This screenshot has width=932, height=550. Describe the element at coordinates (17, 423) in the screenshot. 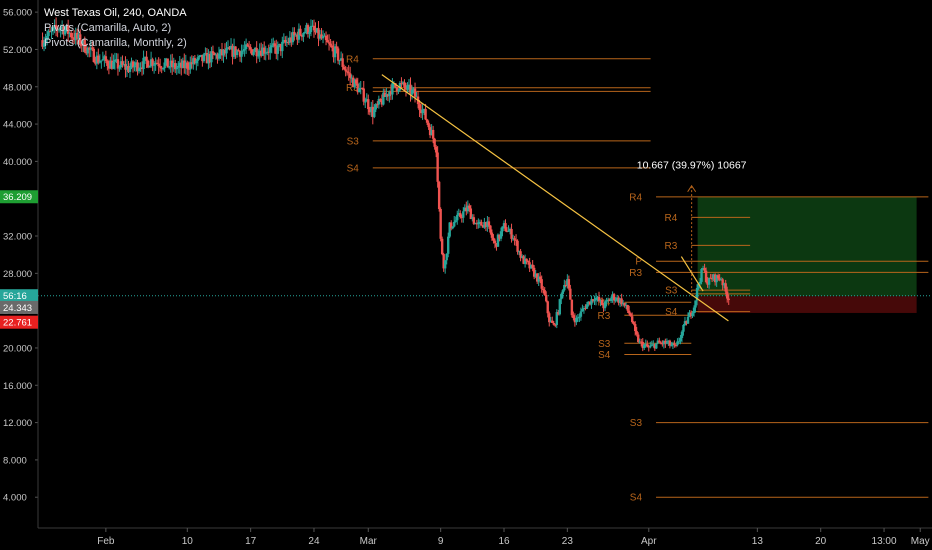

I see `y-tick-label: 12.000` at that location.